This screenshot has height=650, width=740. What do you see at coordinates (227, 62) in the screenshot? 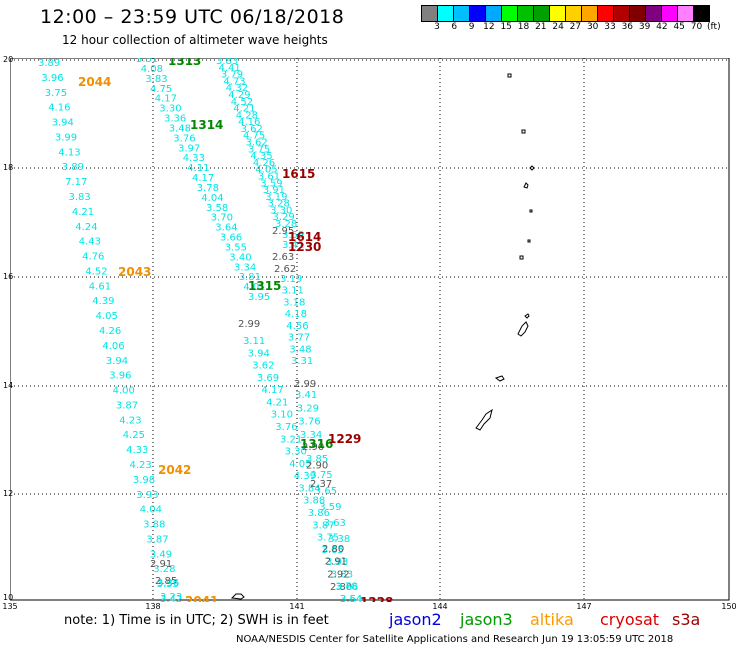
I see `wave-height-label: 3.83` at bounding box center [227, 62].